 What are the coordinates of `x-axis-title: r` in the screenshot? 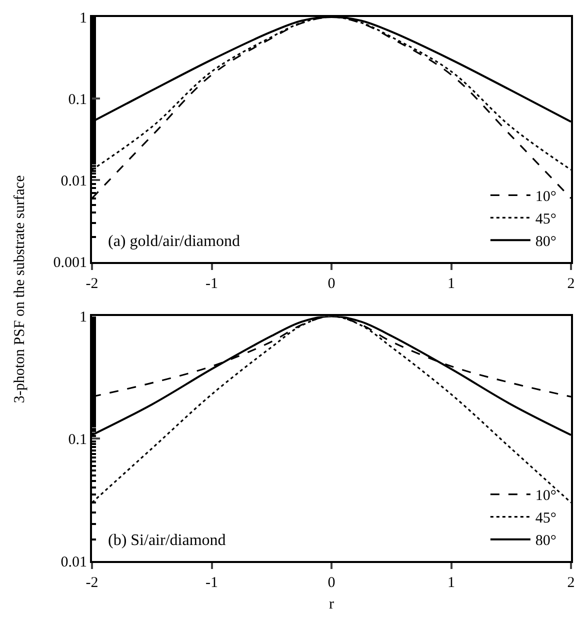 It's located at (331, 604).